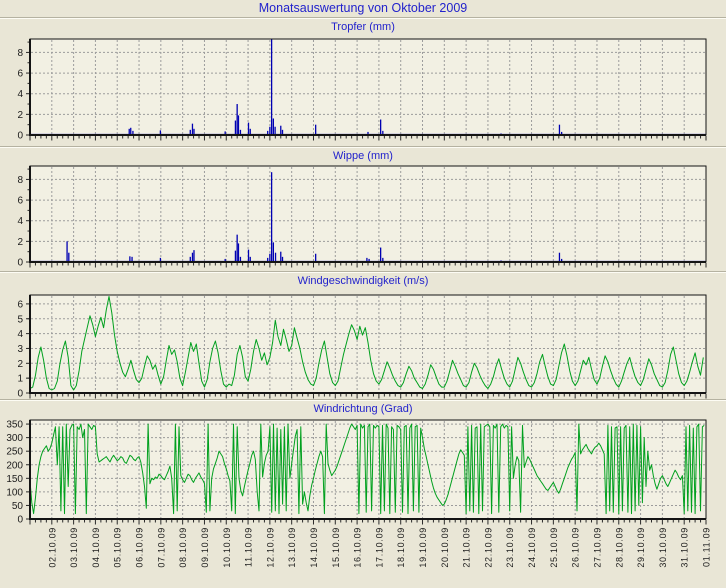 The image size is (726, 588). I want to click on x-tick-label: 14.10.09, so click(314, 547).